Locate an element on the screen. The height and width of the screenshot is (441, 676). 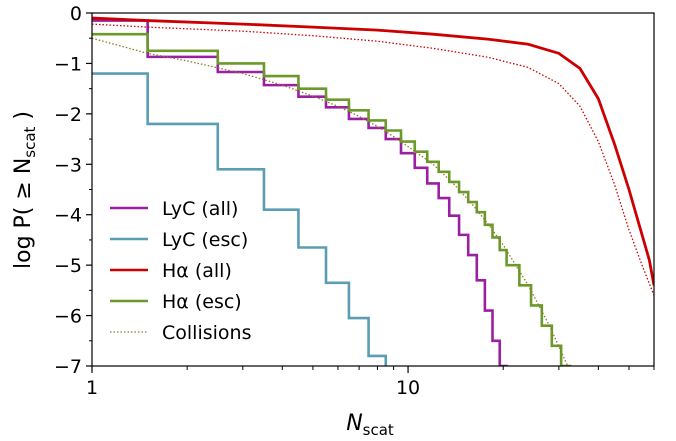
y-tick-label: −3 is located at coordinates (68, 165).